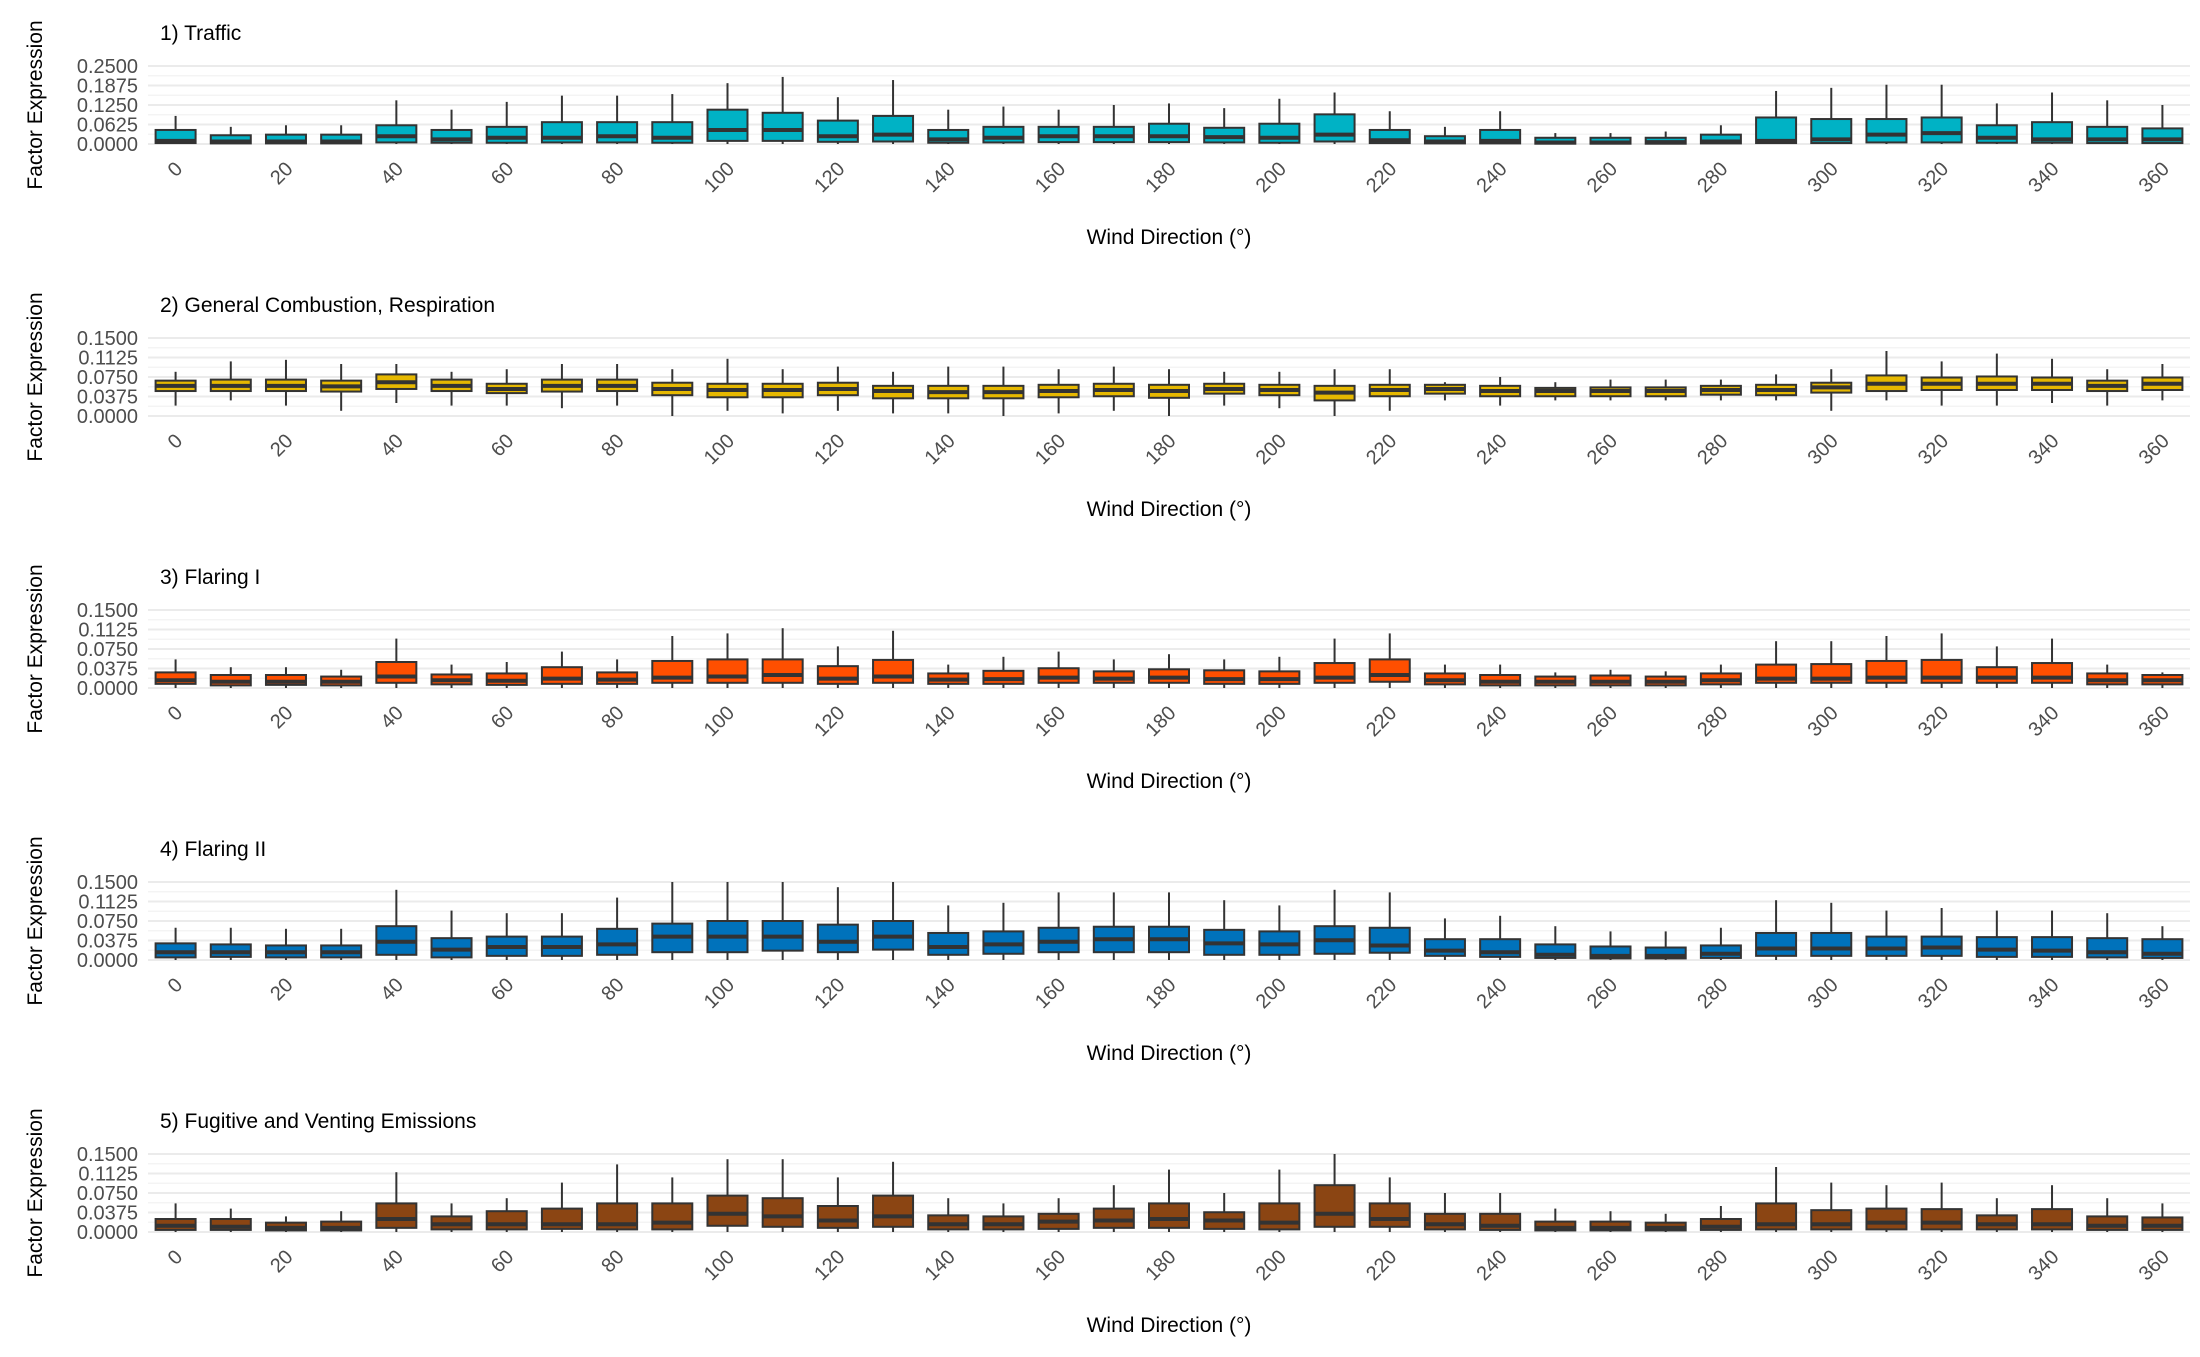  What do you see at coordinates (175, 1257) in the screenshot?
I see `x-tick-label: 0` at bounding box center [175, 1257].